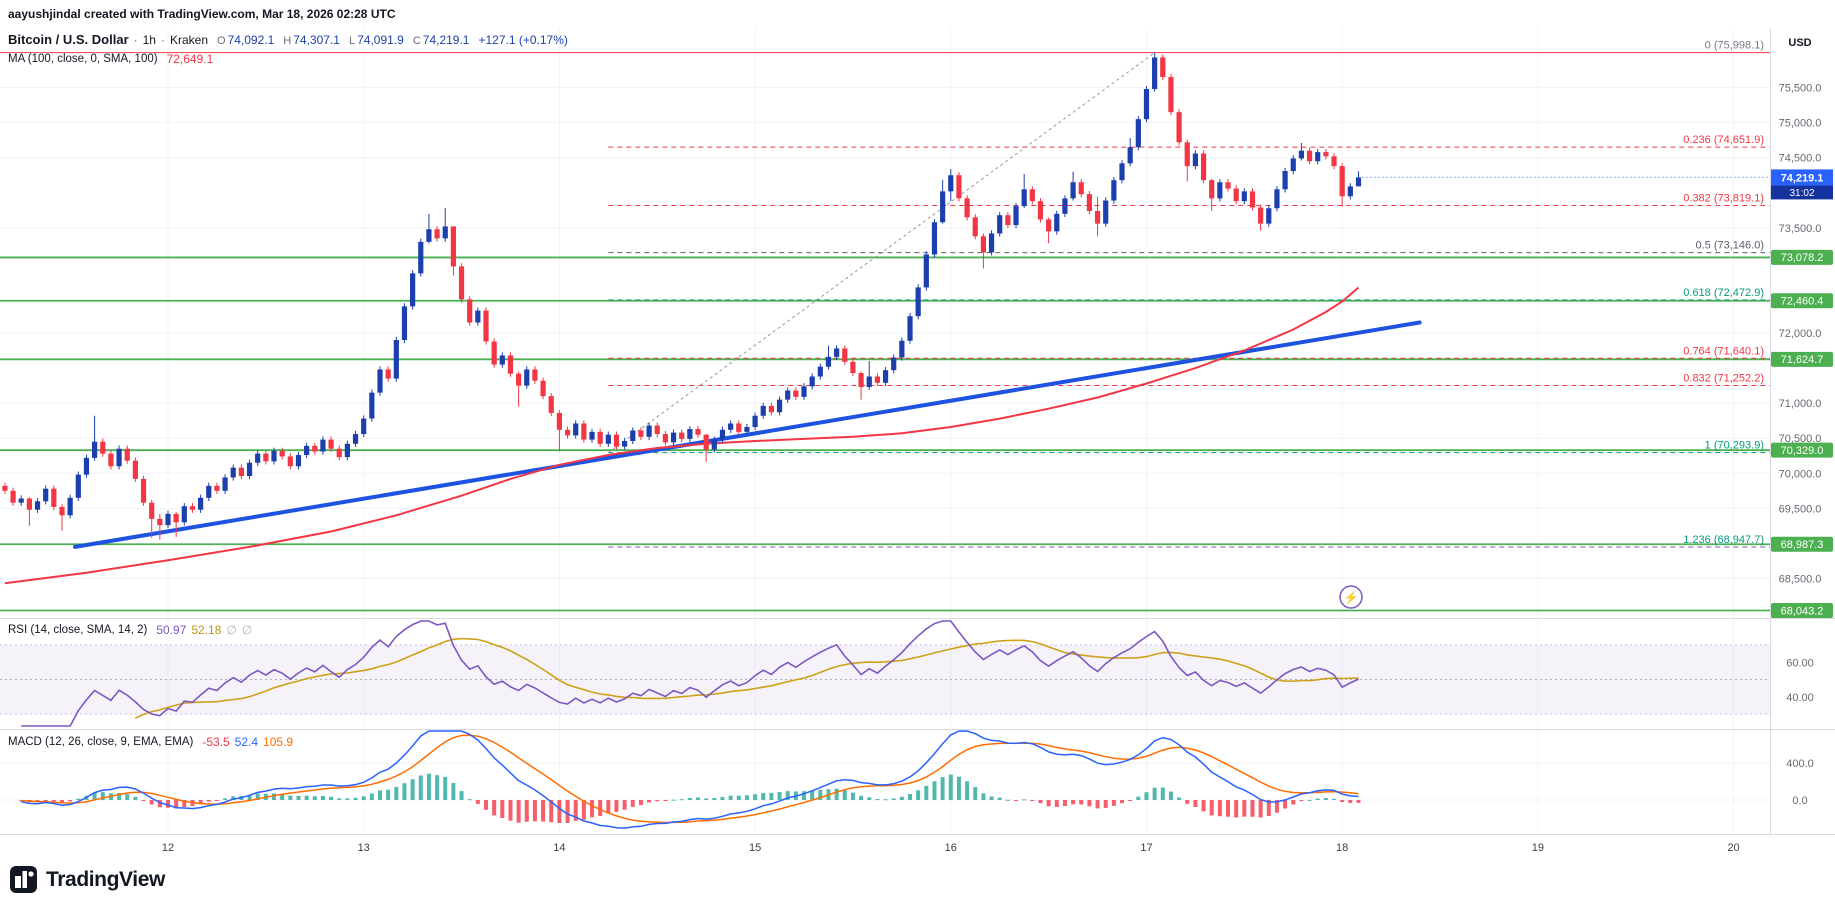 The image size is (1835, 917). I want to click on ma-indicator-legend: MA (100, close, 0, SMA, 100) 72,649.1, so click(110, 59).